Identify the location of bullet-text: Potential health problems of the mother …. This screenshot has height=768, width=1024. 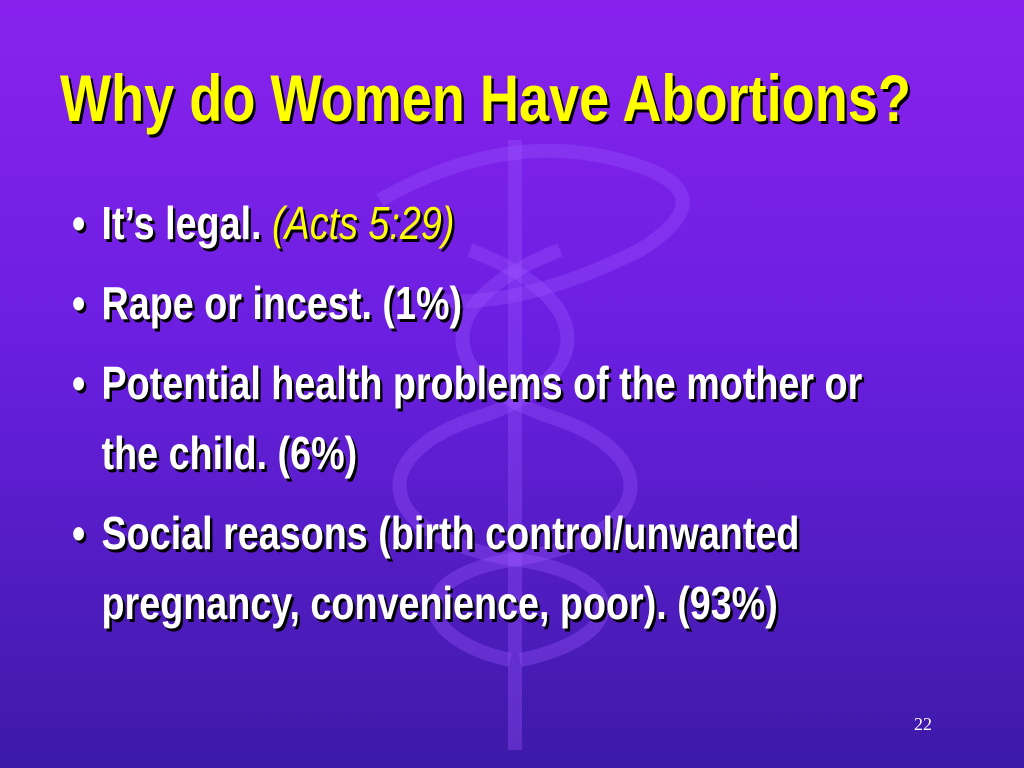
(482, 418).